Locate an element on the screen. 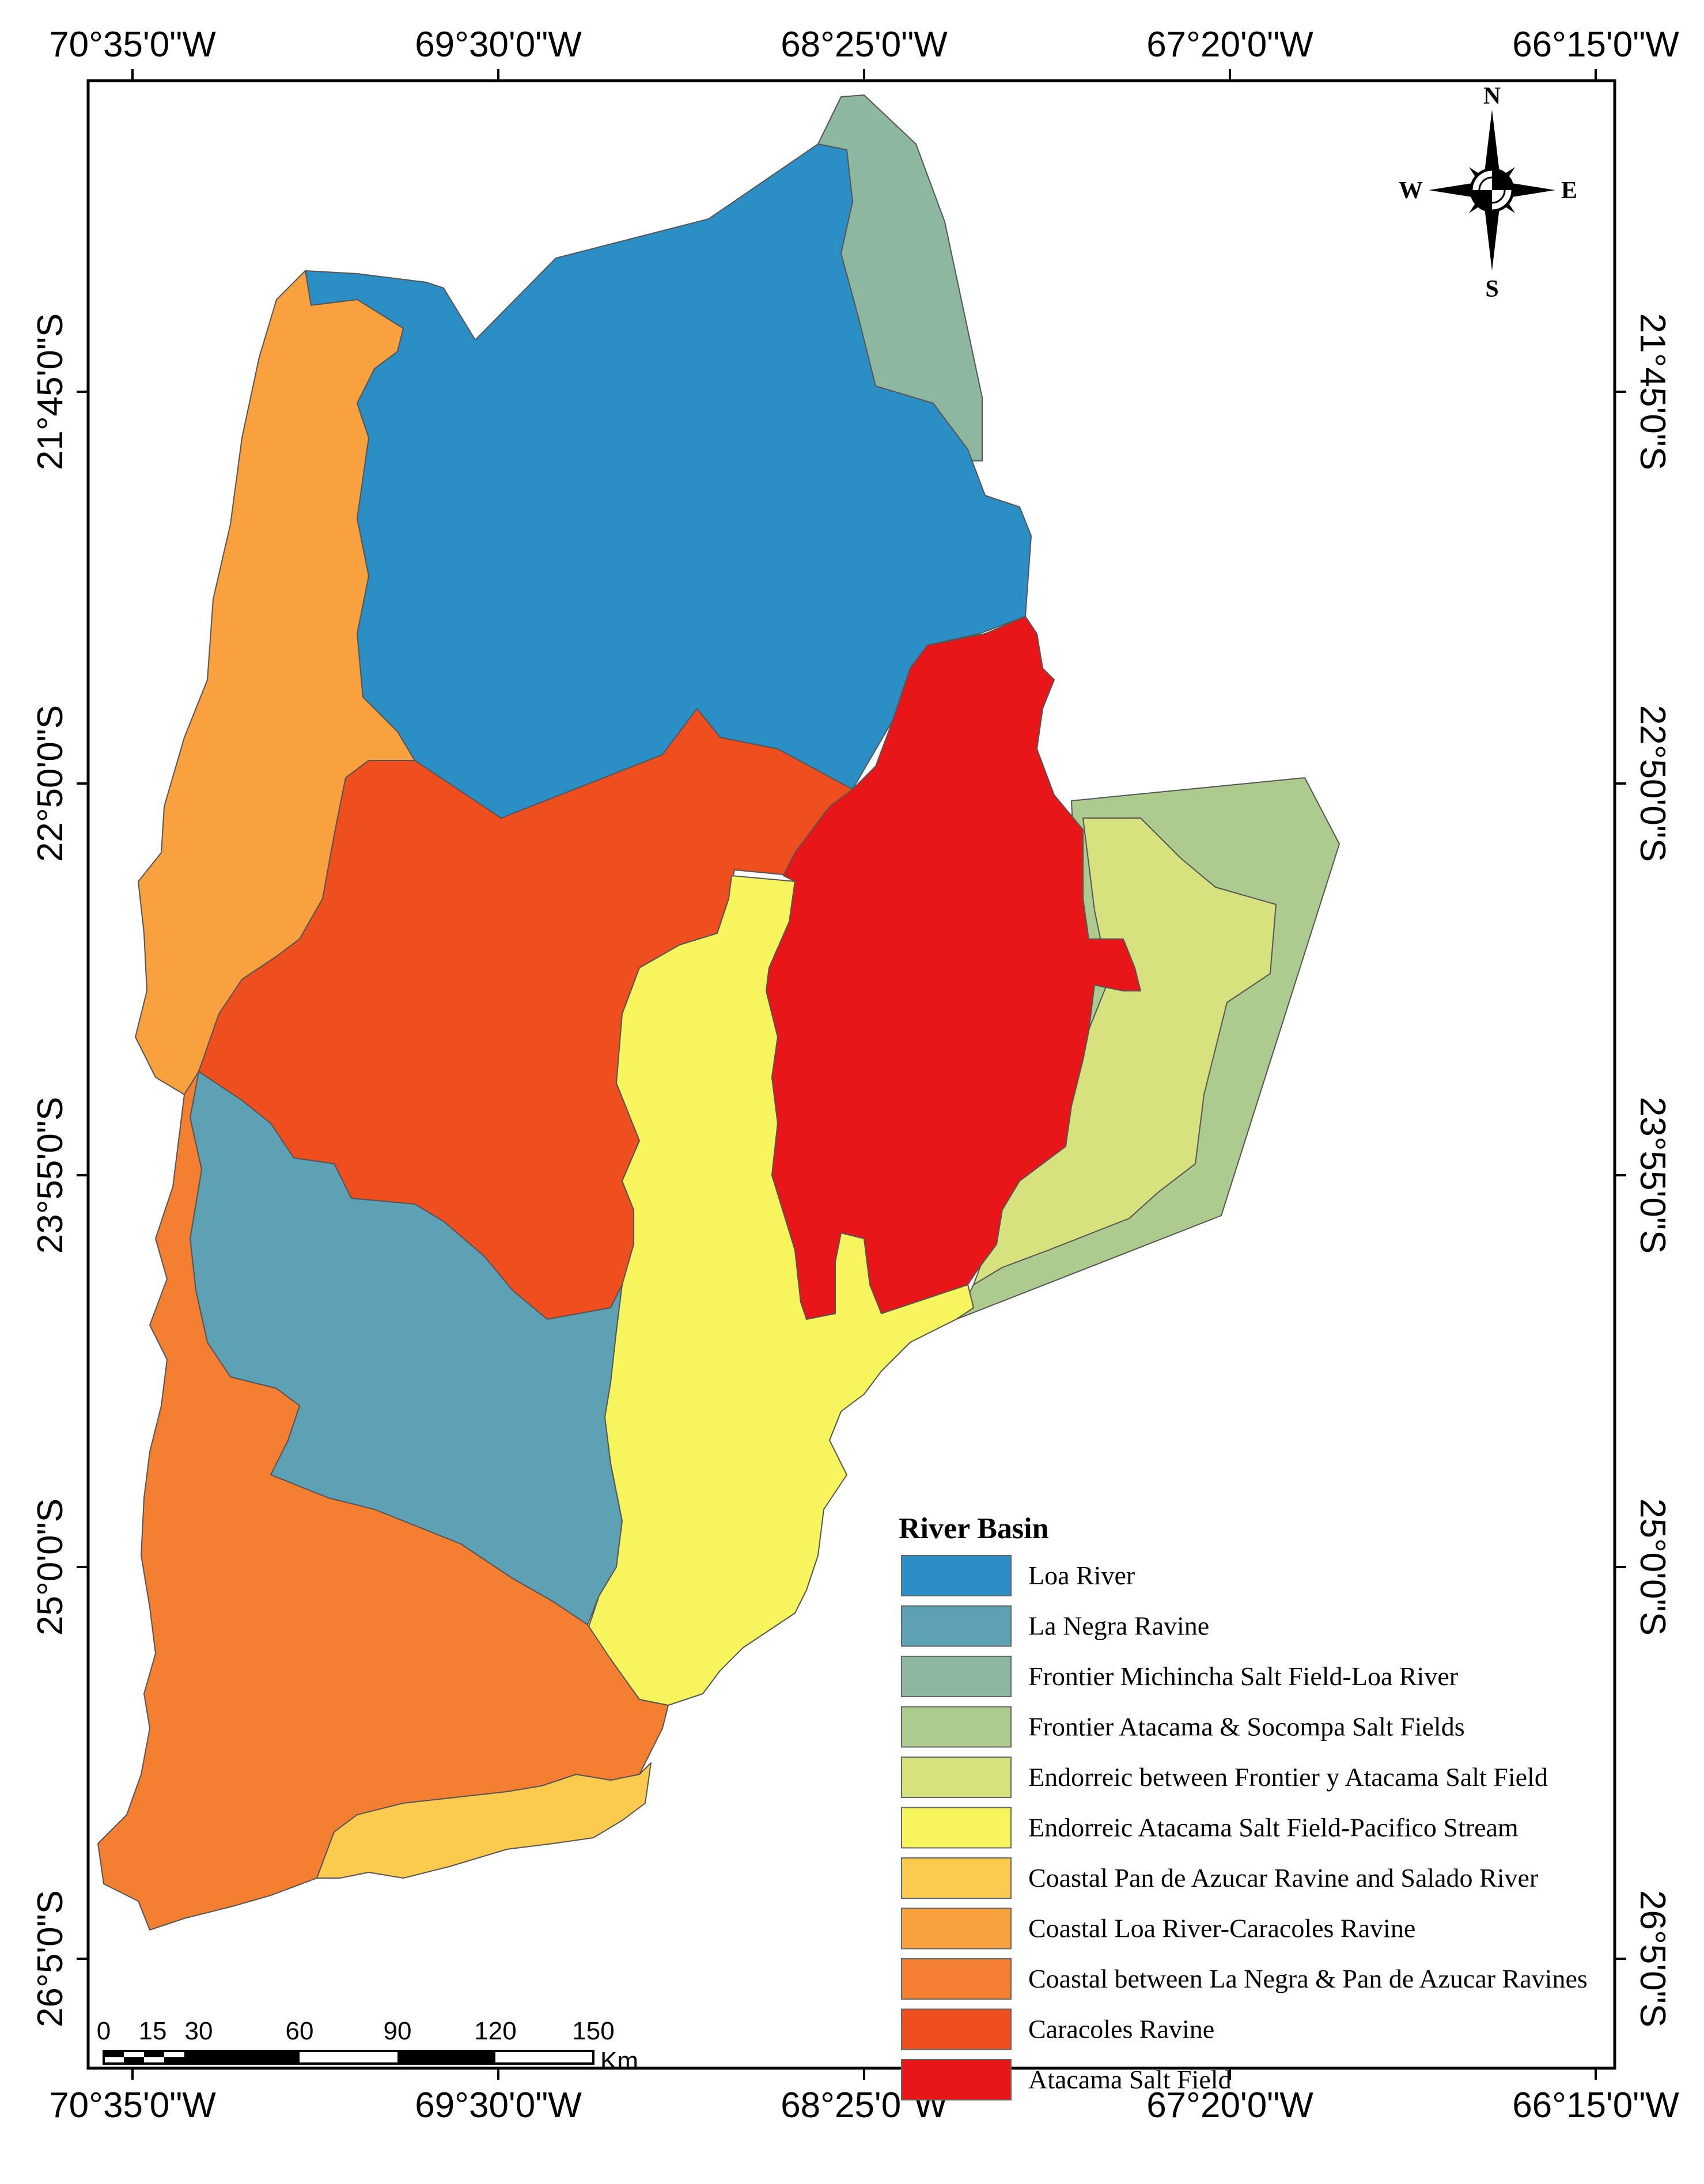 This screenshot has height=2184, width=1704. bottom-tick-label: 67°20'0"W is located at coordinates (1230, 2105).